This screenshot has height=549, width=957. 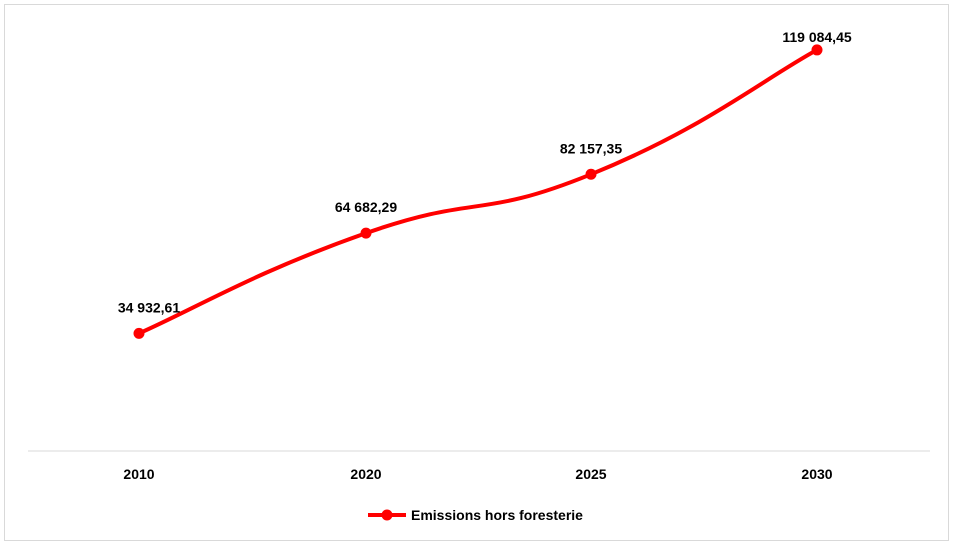 What do you see at coordinates (366, 207) in the screenshot?
I see `data-label: 64 682,29` at bounding box center [366, 207].